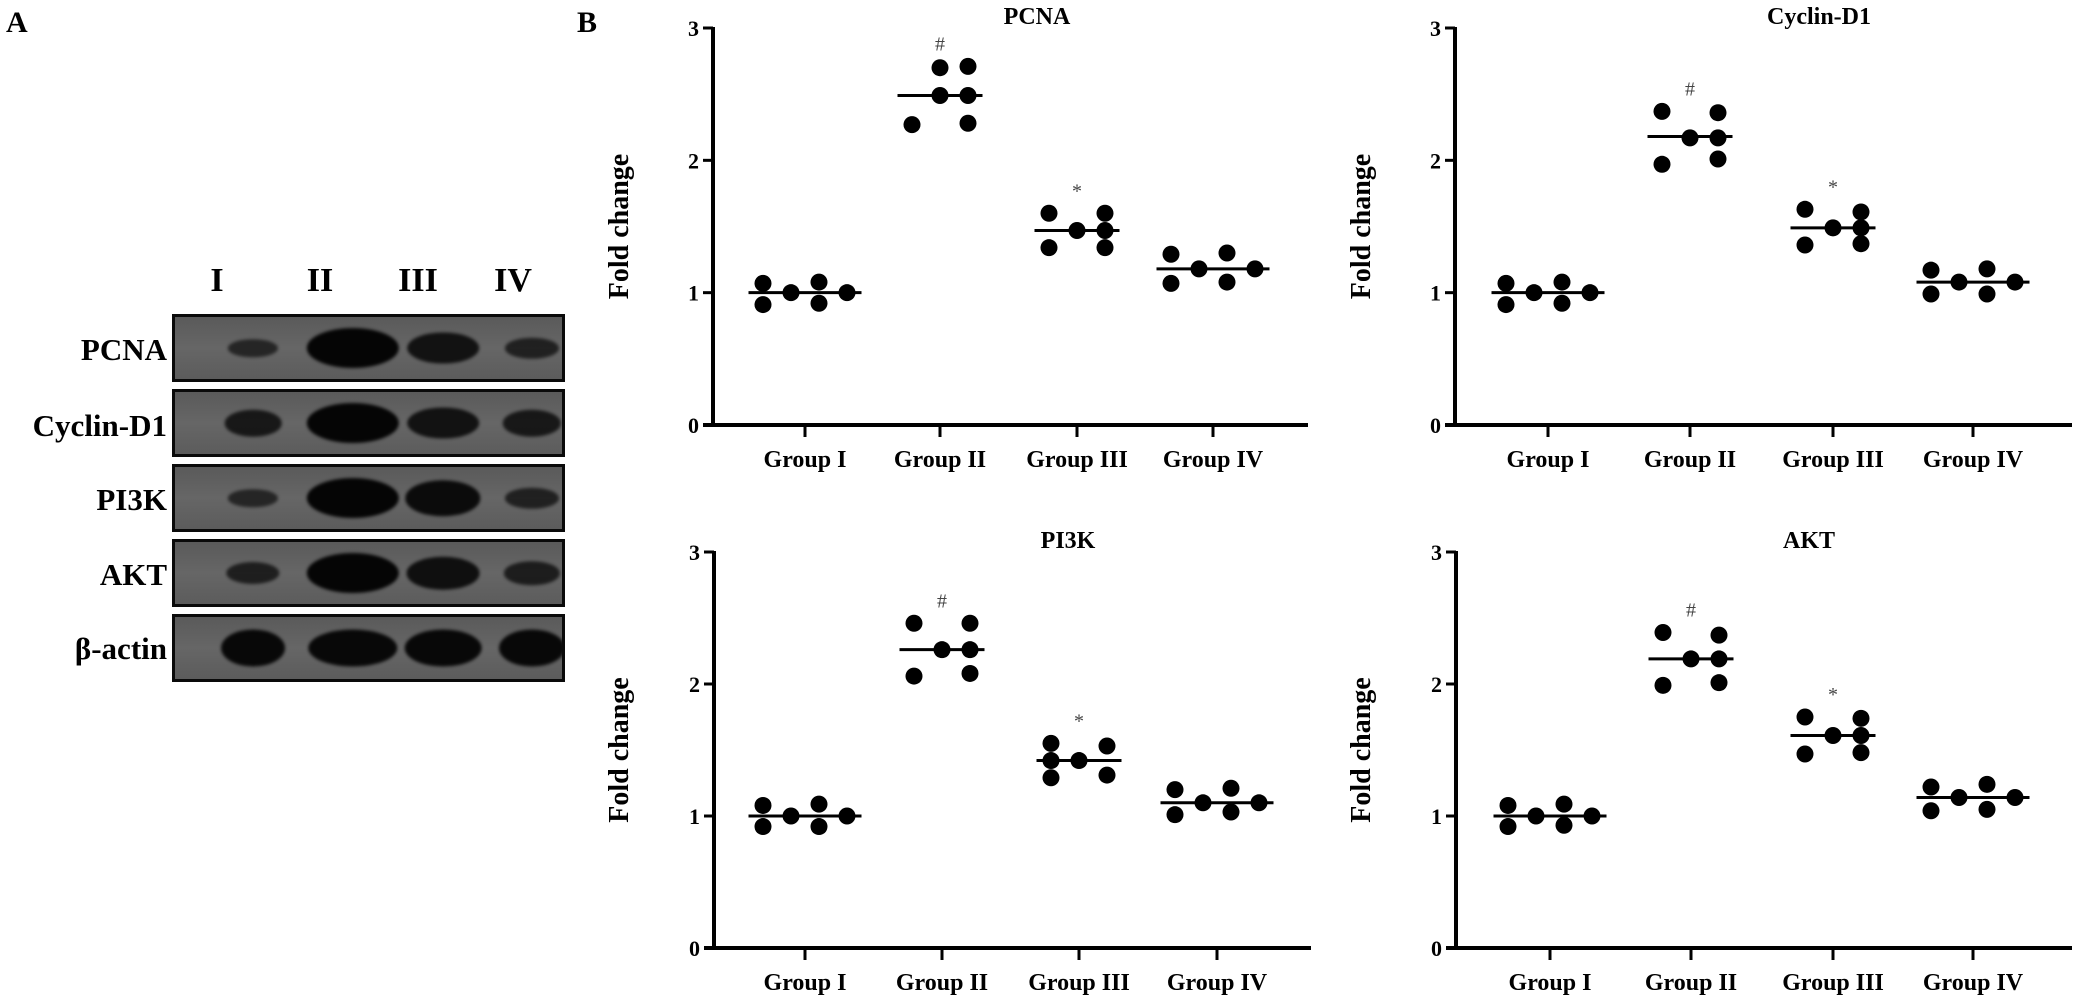 The width and height of the screenshot is (2079, 1005). What do you see at coordinates (1068, 541) in the screenshot?
I see `chart-title: PI3K` at bounding box center [1068, 541].